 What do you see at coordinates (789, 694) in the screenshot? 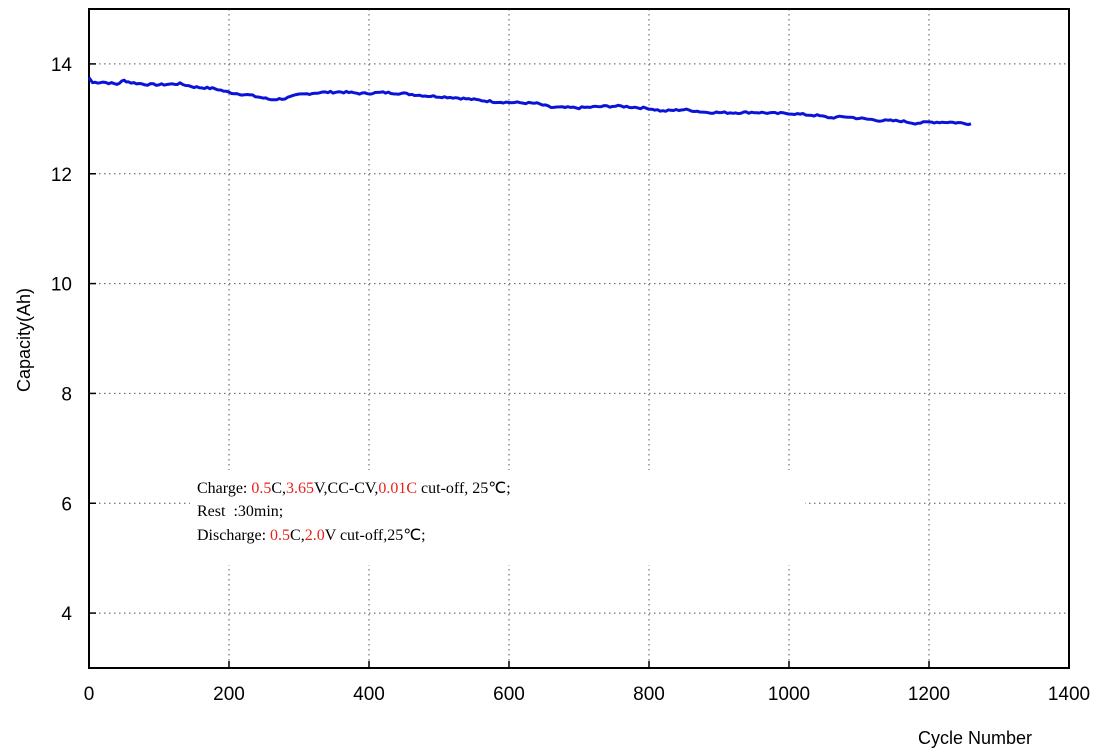
I see `x-tick-label: 1000` at bounding box center [789, 694].